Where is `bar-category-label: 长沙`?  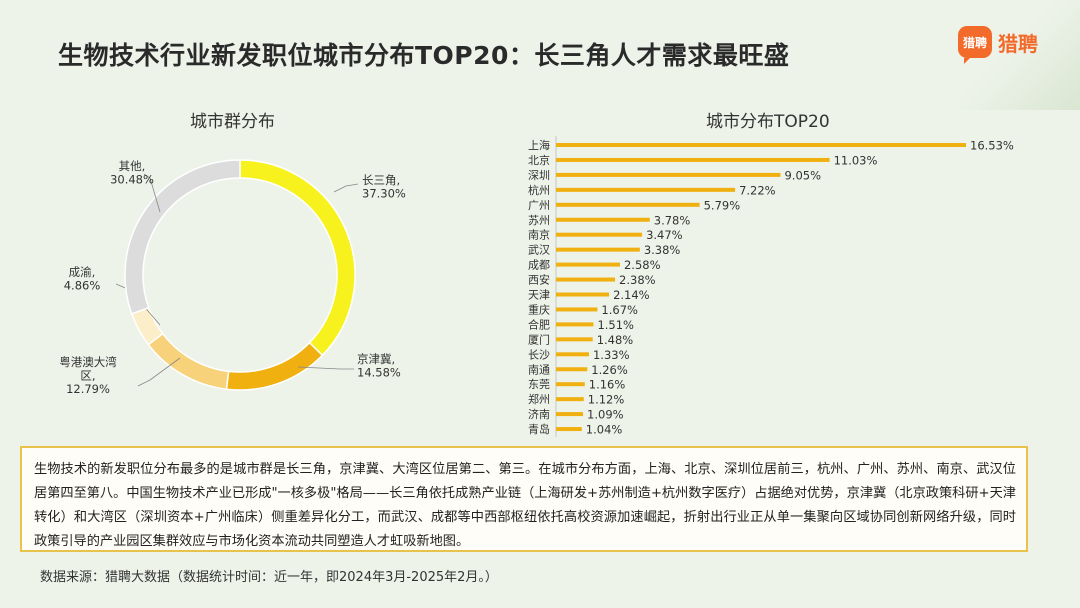 bar-category-label: 长沙 is located at coordinates (539, 354).